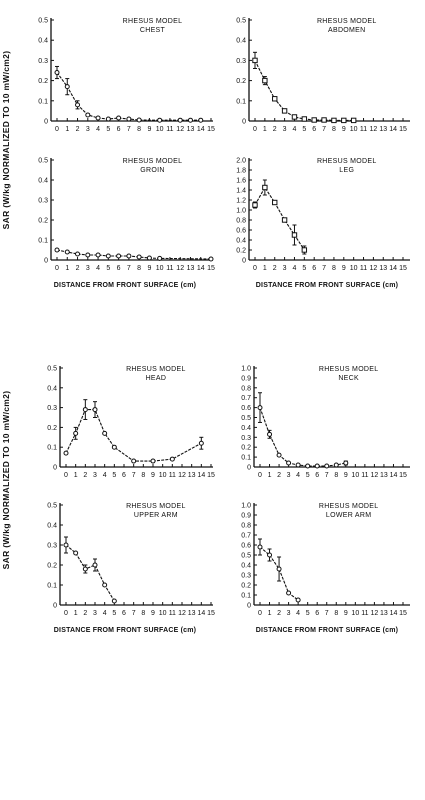 This screenshot has height=800, width=425. I want to click on y-tick-label: 0.2, so click(52, 428).